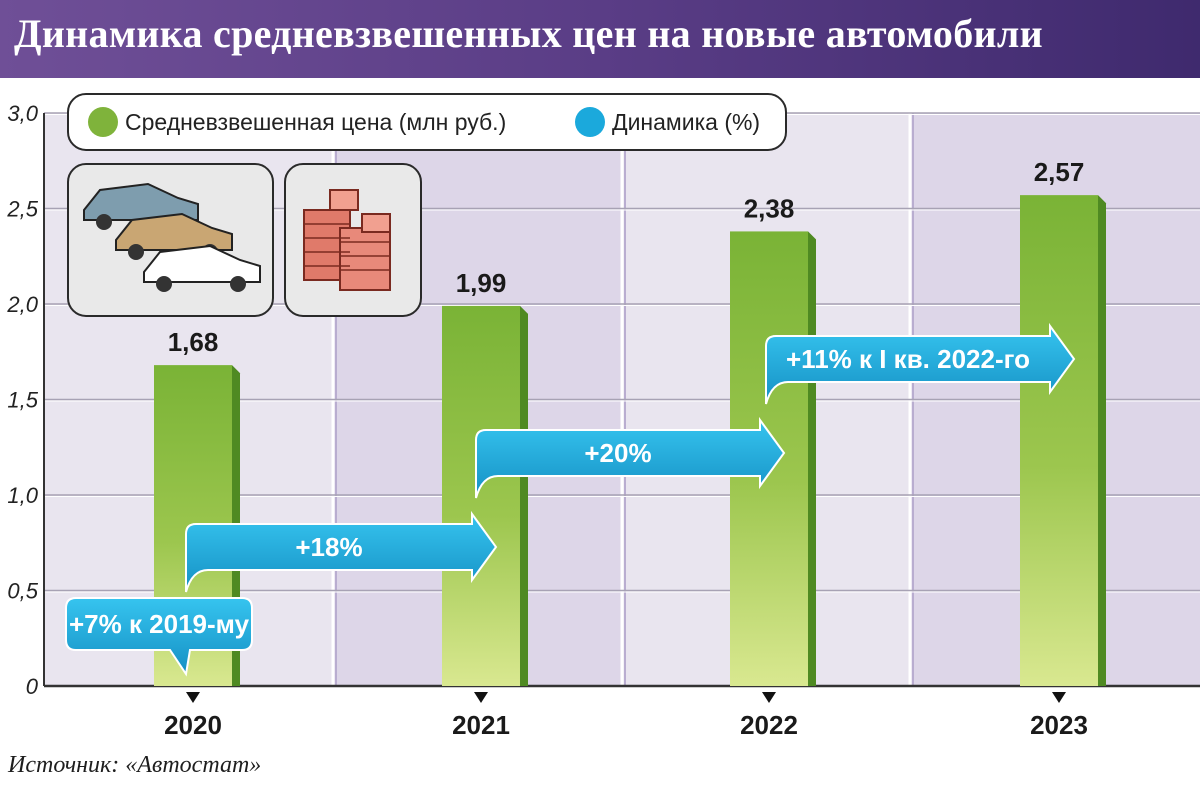 This screenshot has width=1200, height=788. Describe the element at coordinates (590, 122) in the screenshot. I see `legend-swatch-dynamics` at that location.